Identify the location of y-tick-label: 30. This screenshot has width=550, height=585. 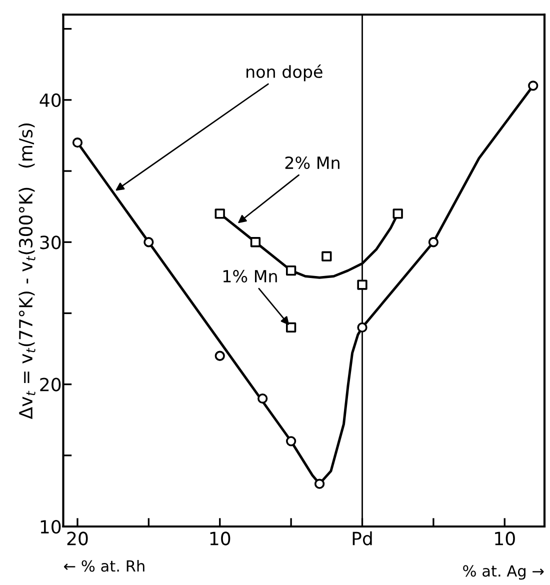
(50, 243).